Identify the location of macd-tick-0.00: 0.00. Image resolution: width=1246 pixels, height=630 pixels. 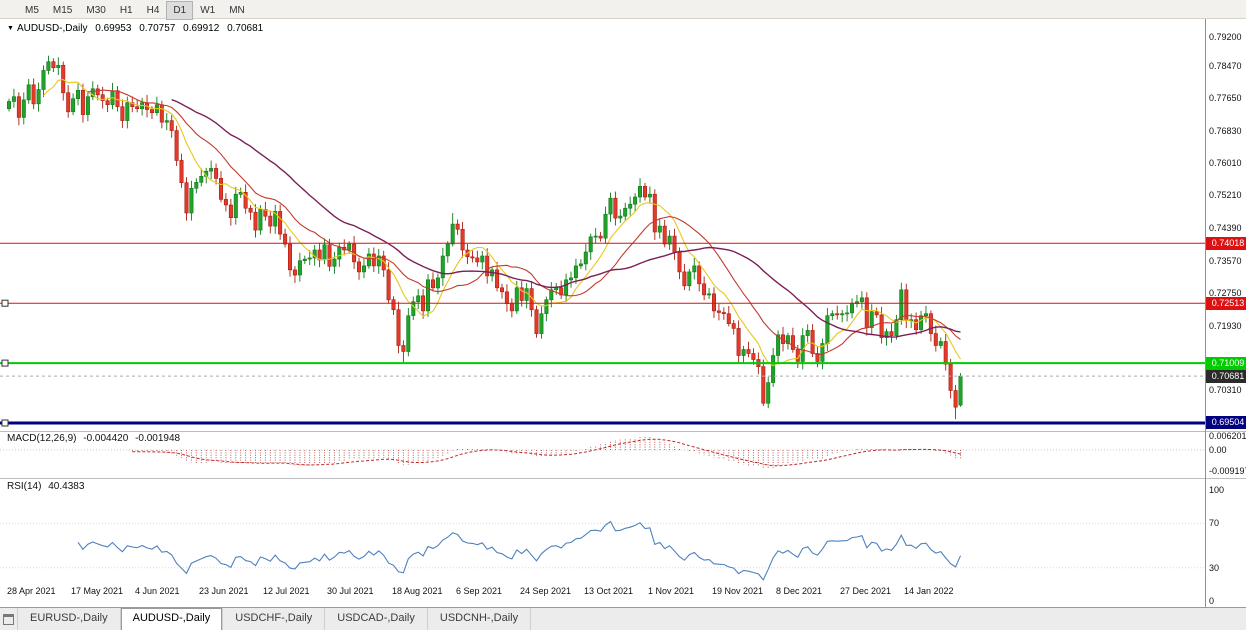
(1218, 450).